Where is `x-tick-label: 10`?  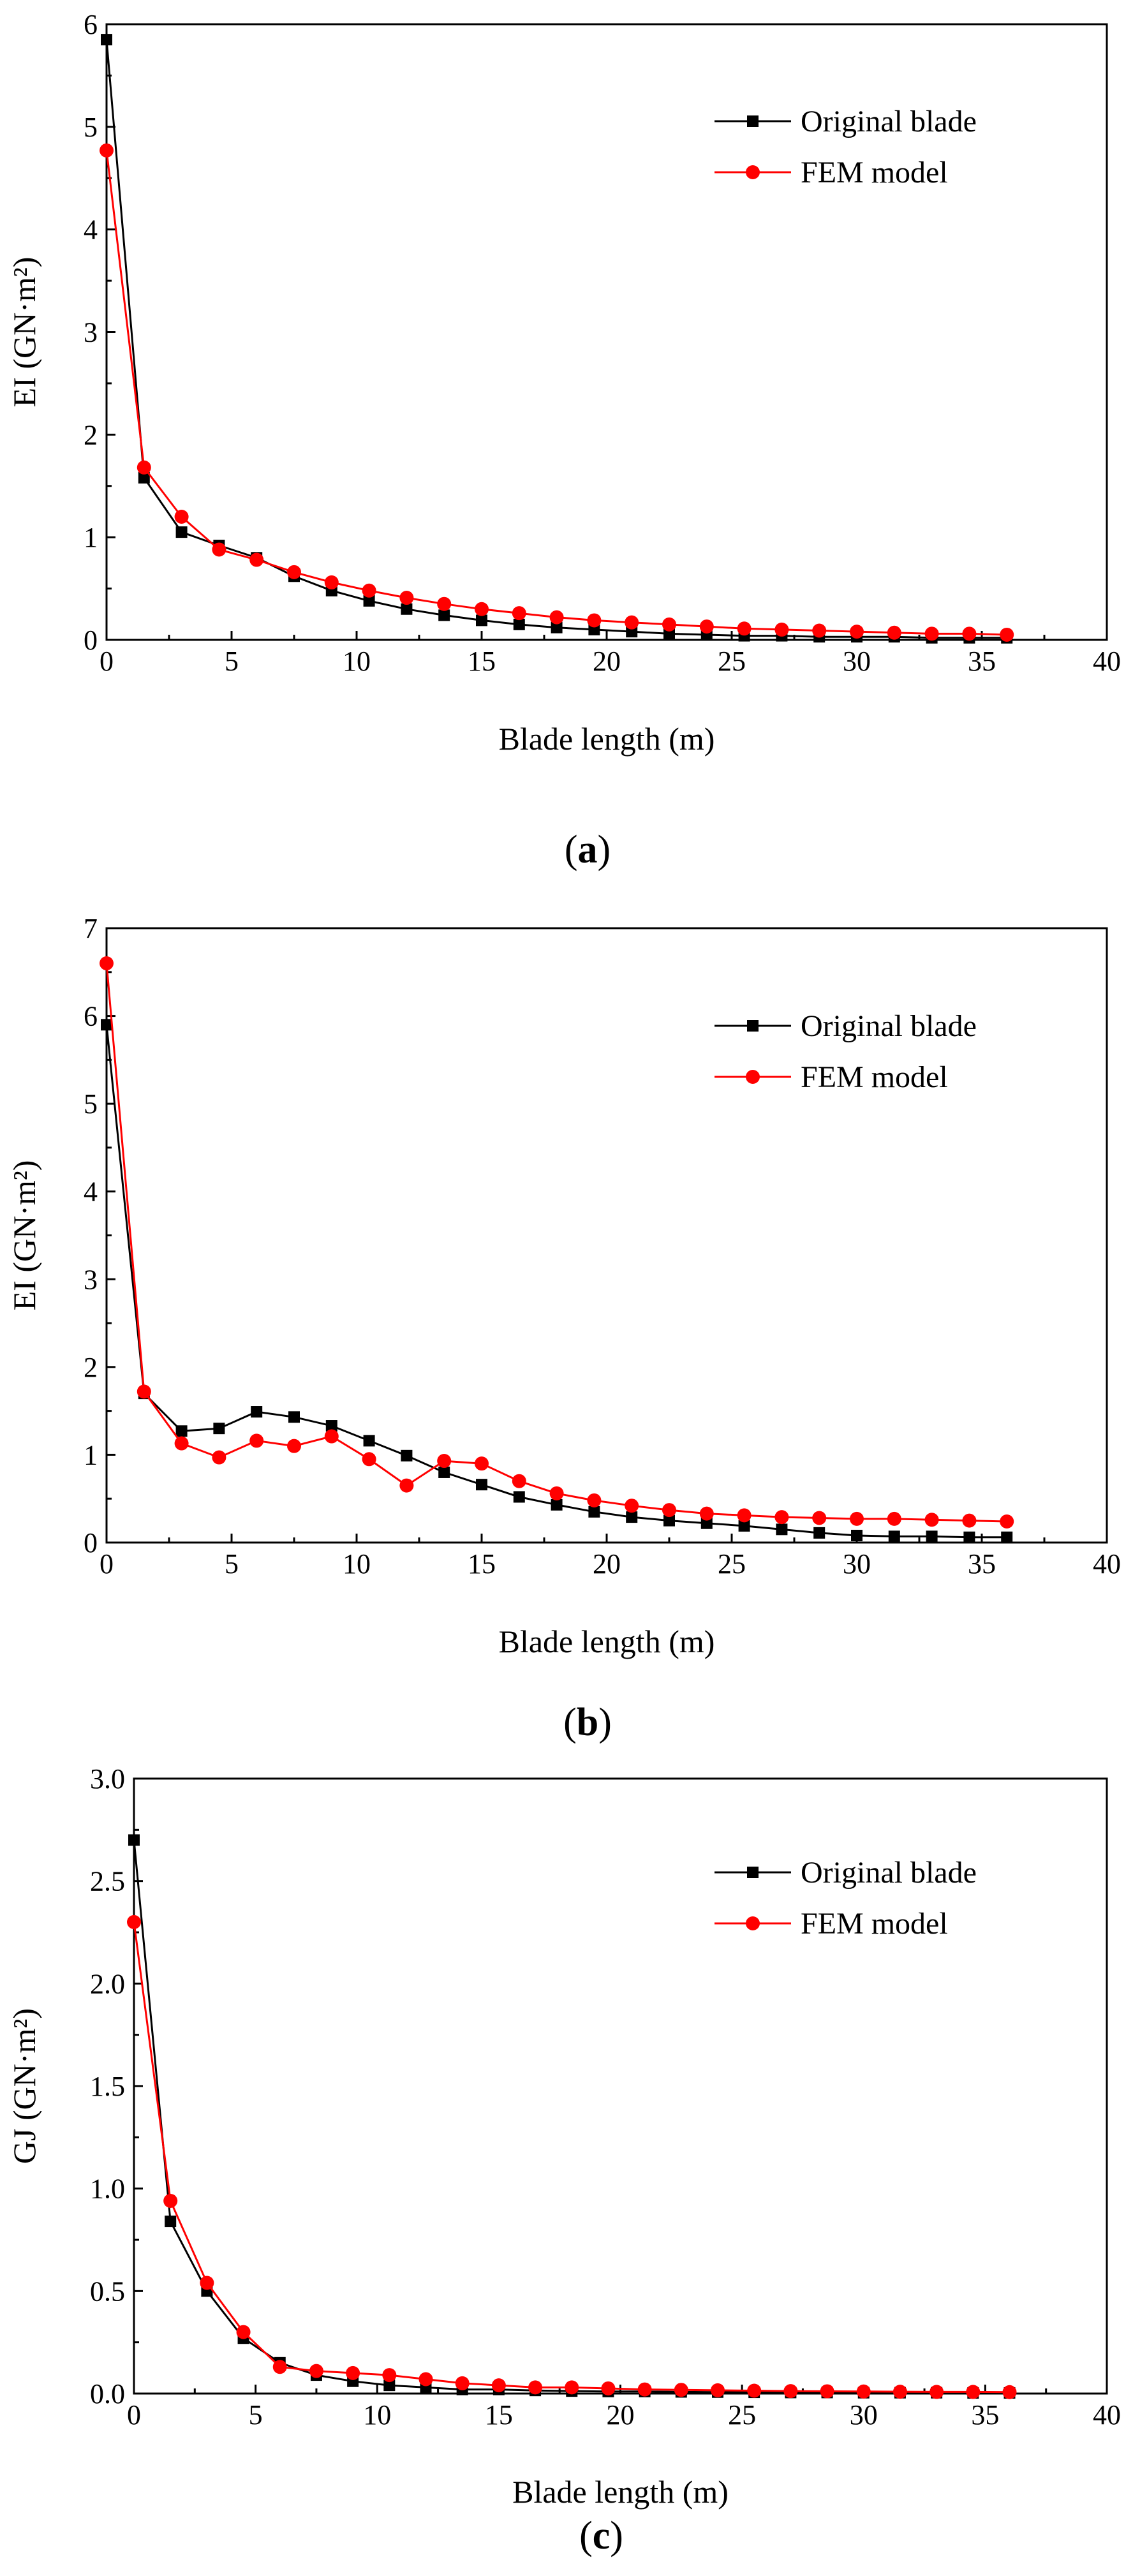
x-tick-label: 10 is located at coordinates (357, 1564).